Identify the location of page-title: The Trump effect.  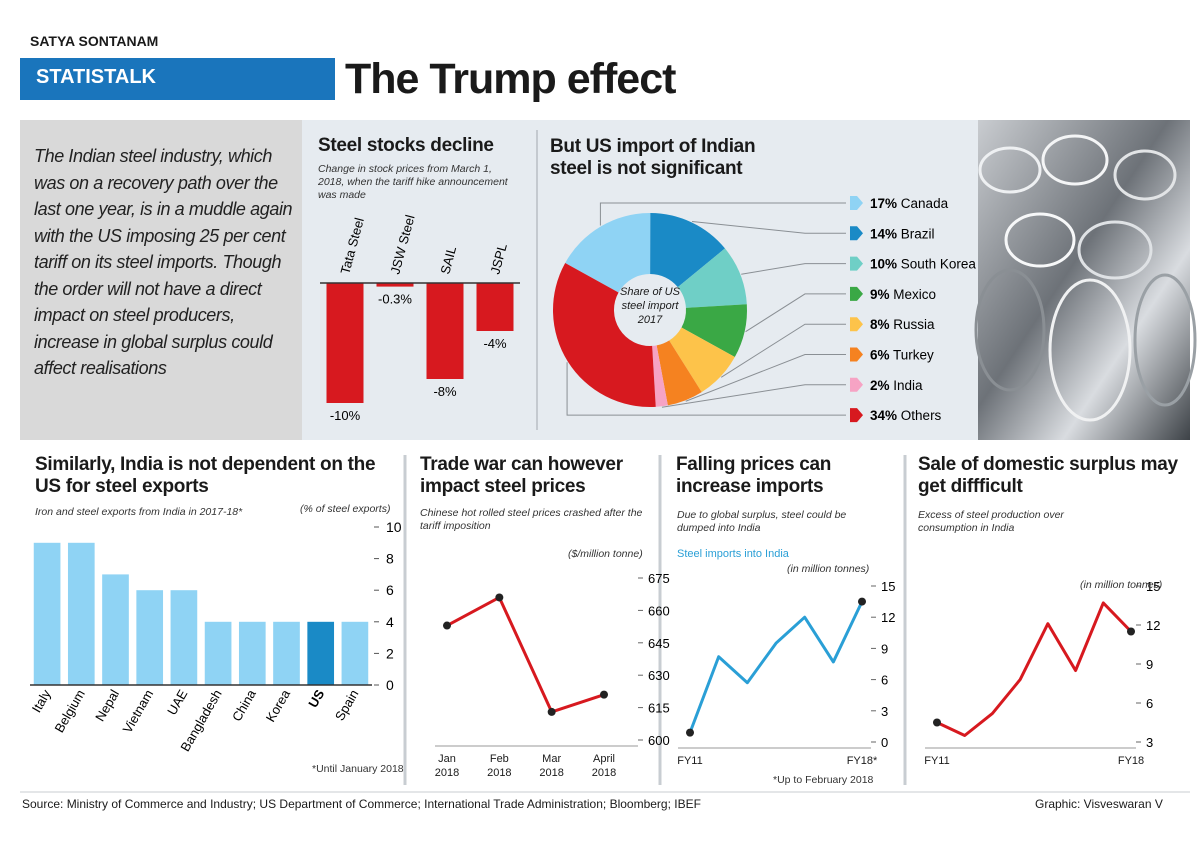
(510, 79).